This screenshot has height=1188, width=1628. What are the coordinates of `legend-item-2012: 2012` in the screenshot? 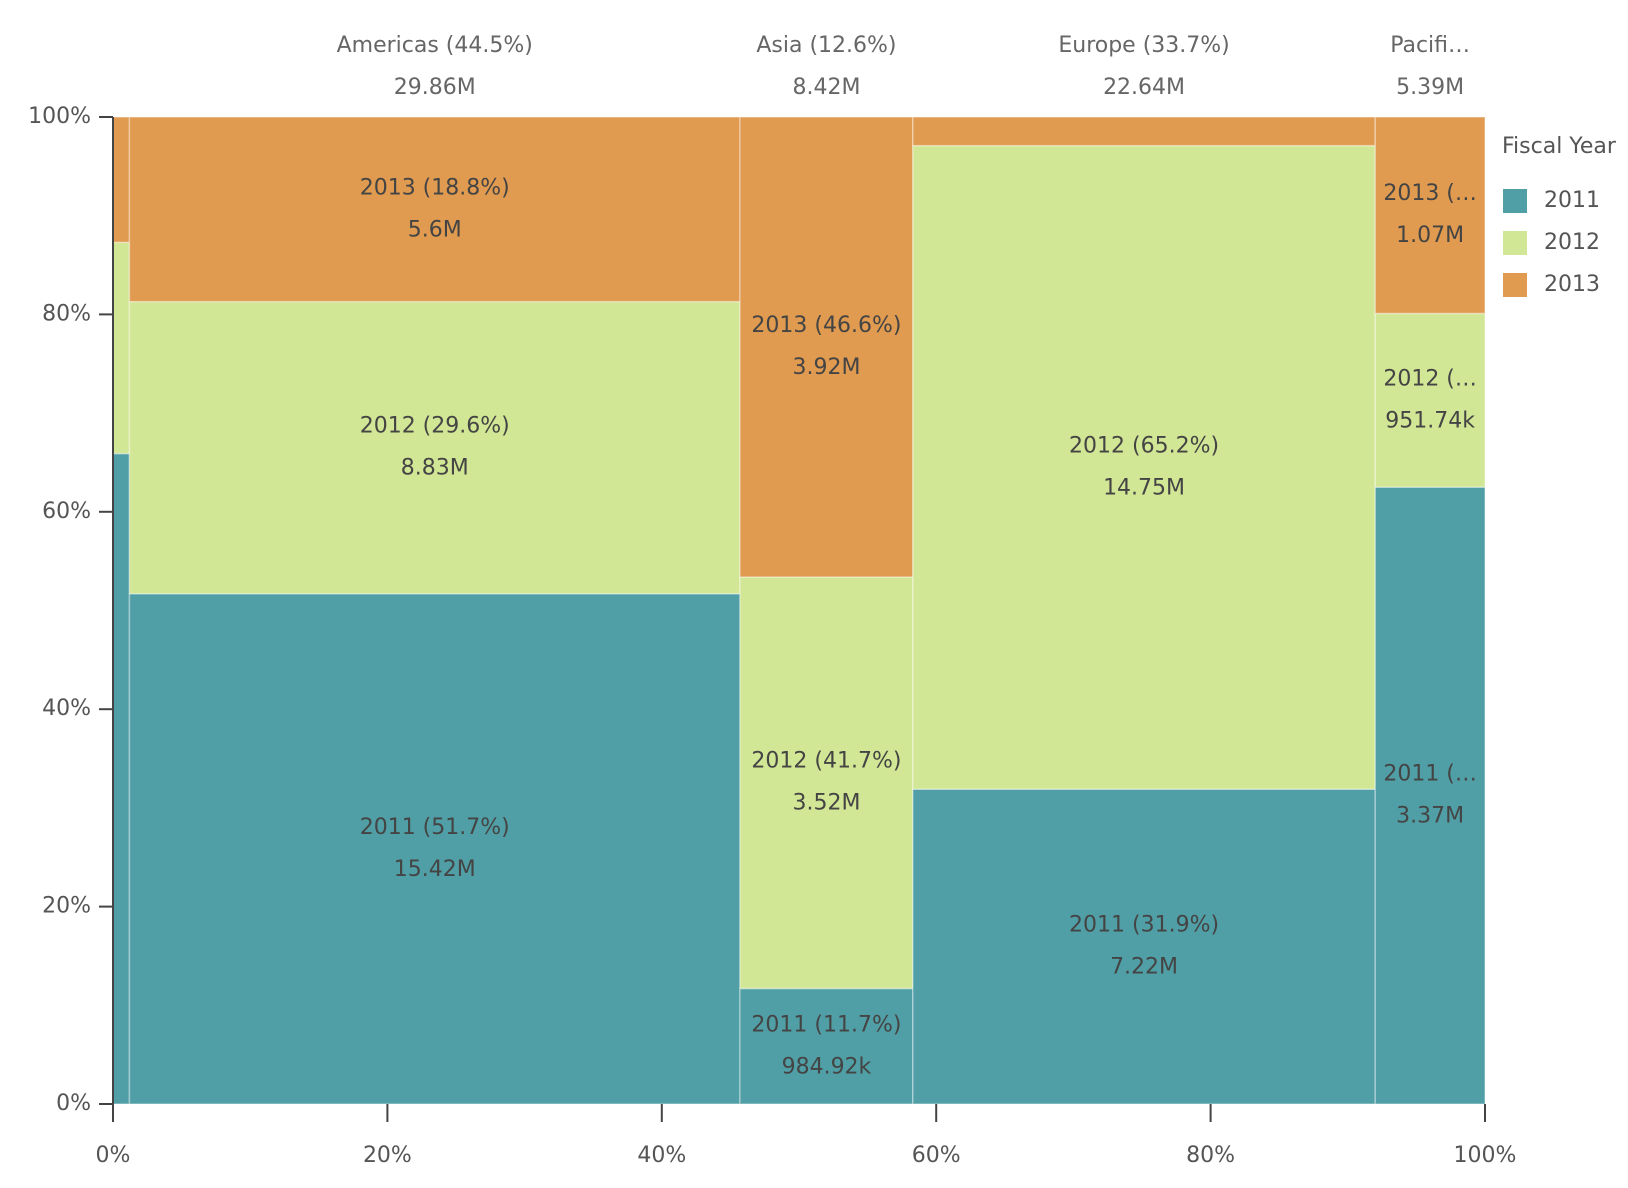 It's located at (1551, 242).